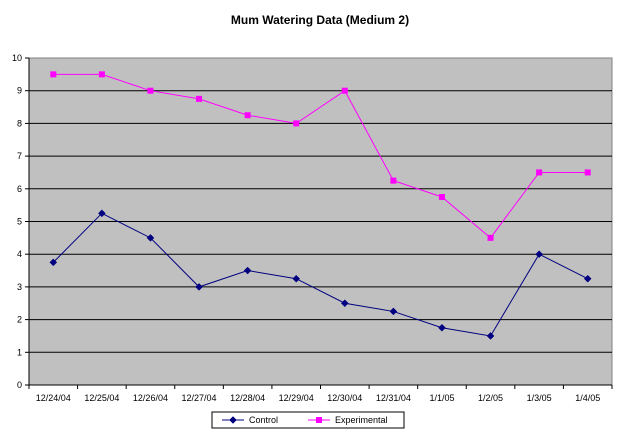 This screenshot has height=438, width=640. Describe the element at coordinates (19, 156) in the screenshot. I see `y-tick-label: 7` at that location.